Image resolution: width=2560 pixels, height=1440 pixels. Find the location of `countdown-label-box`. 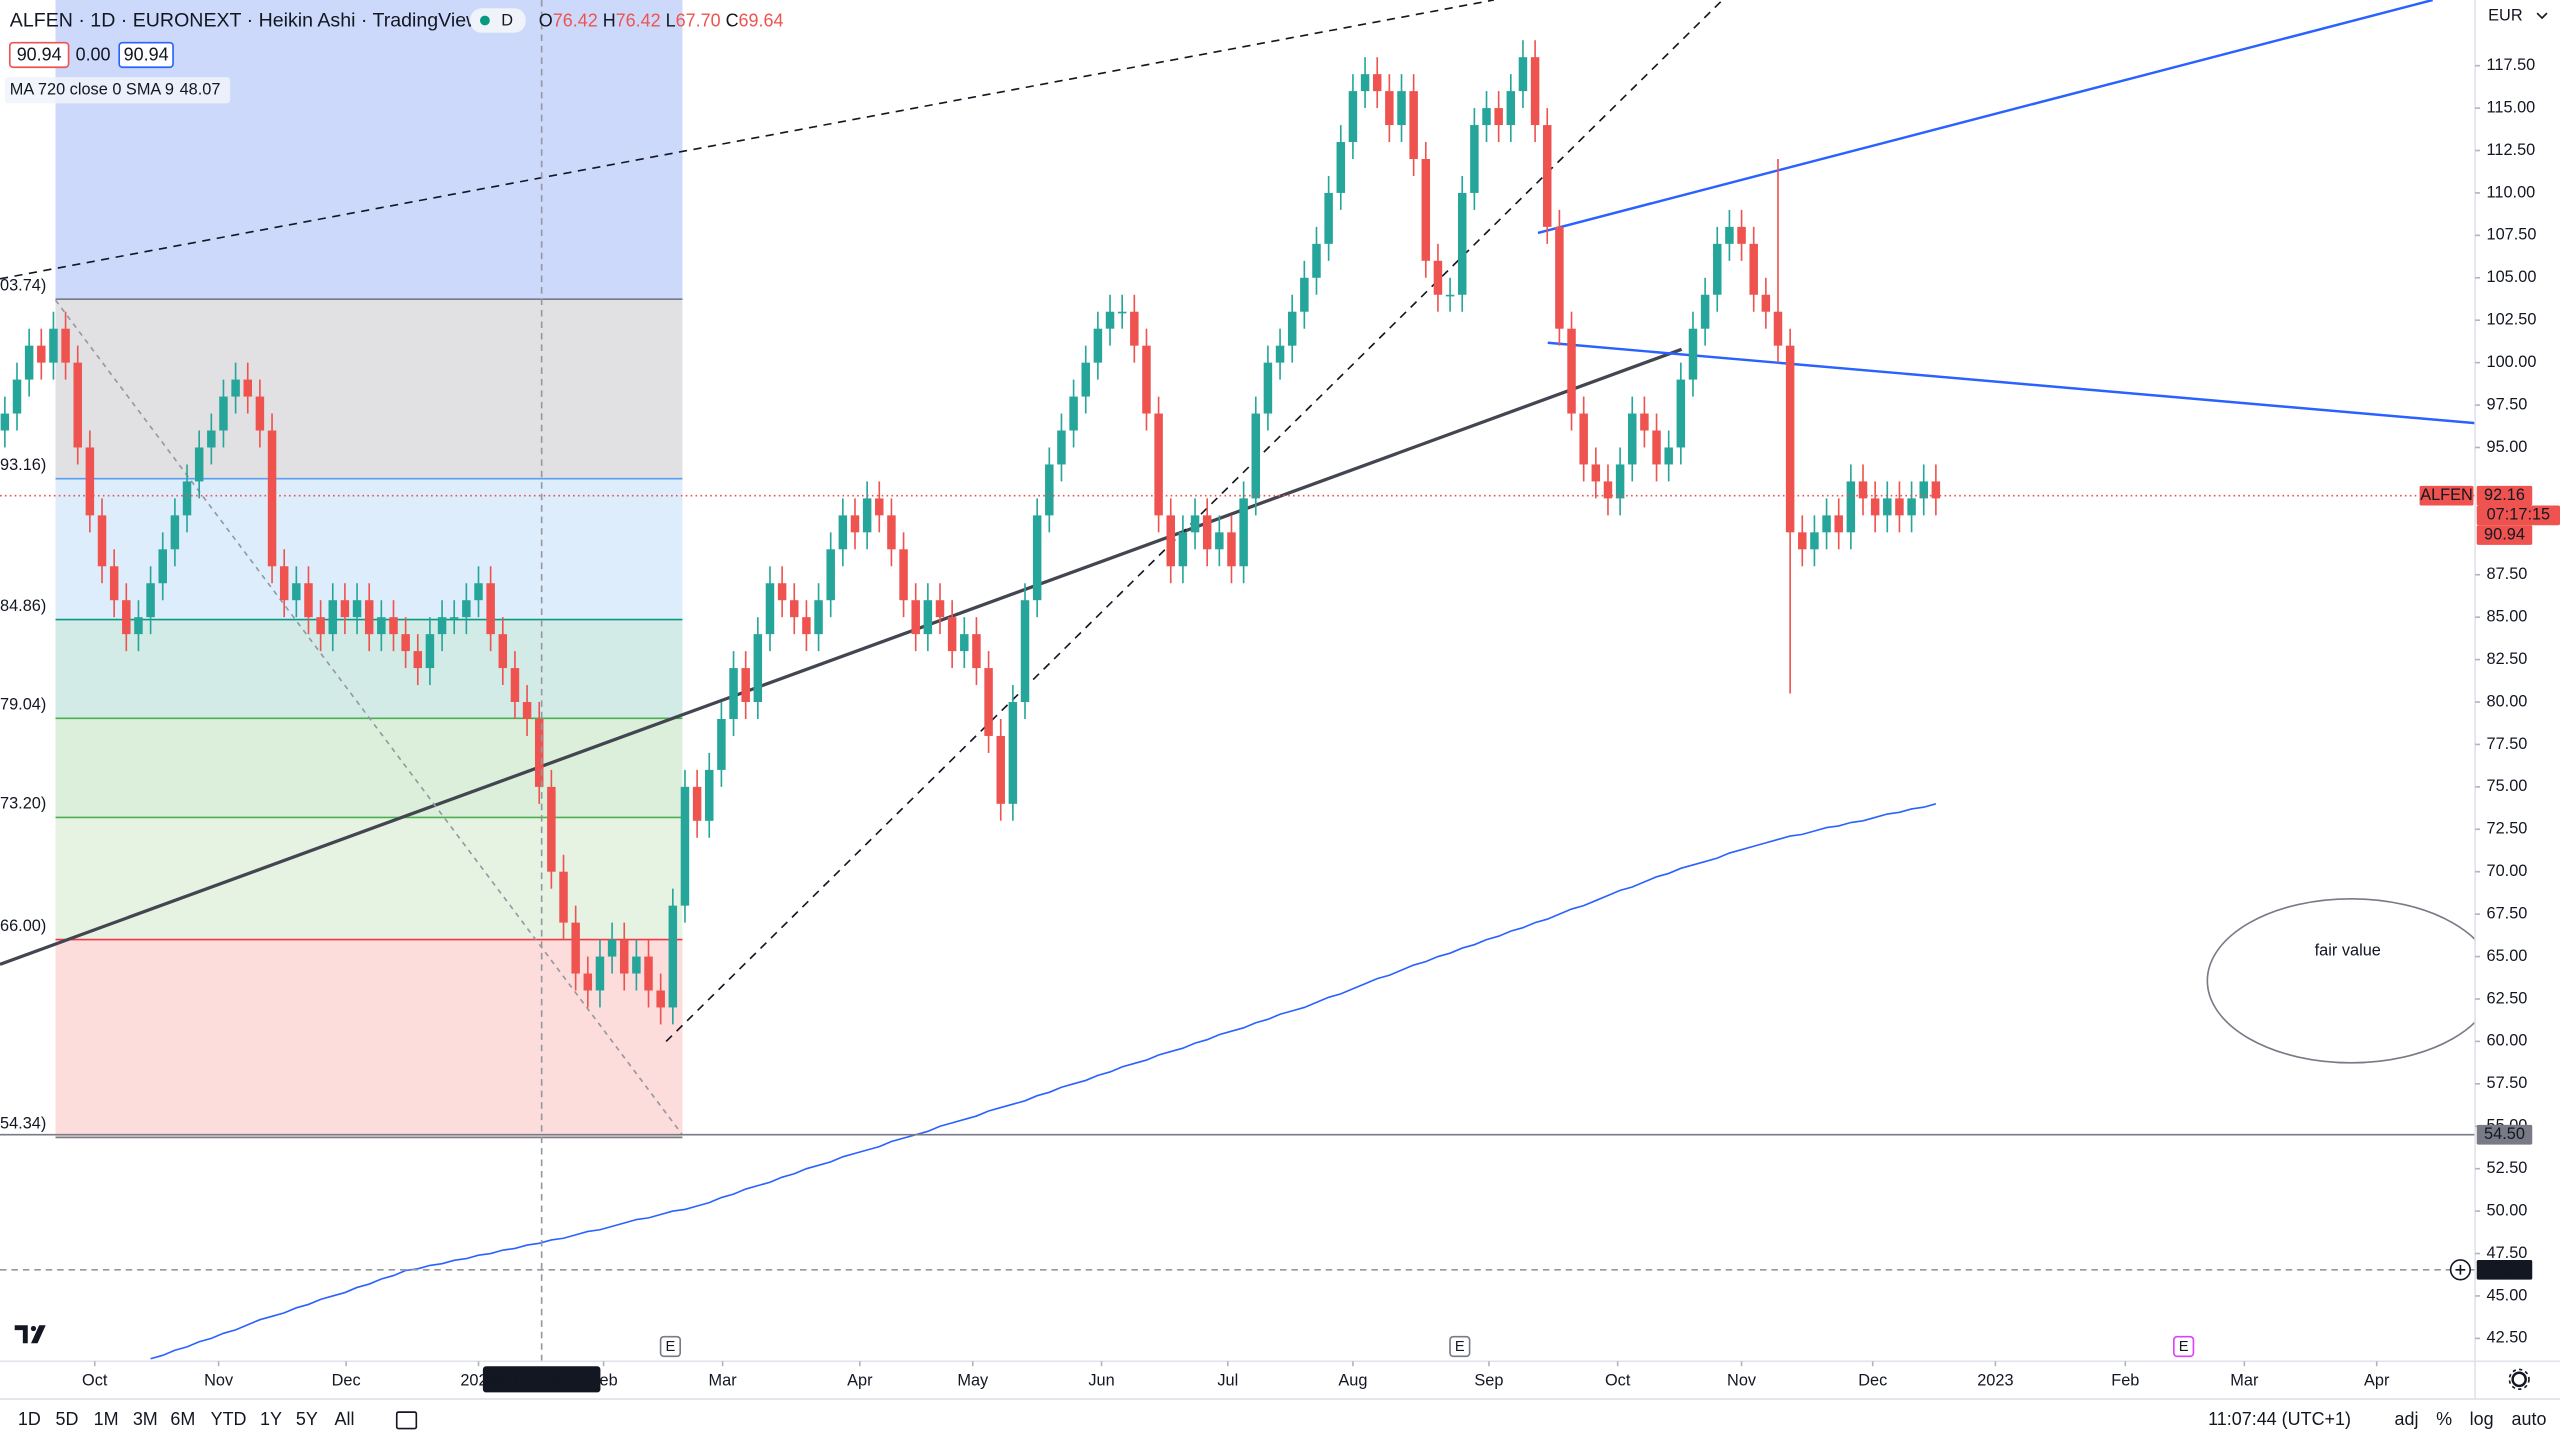

countdown-label-box is located at coordinates (2518, 515).